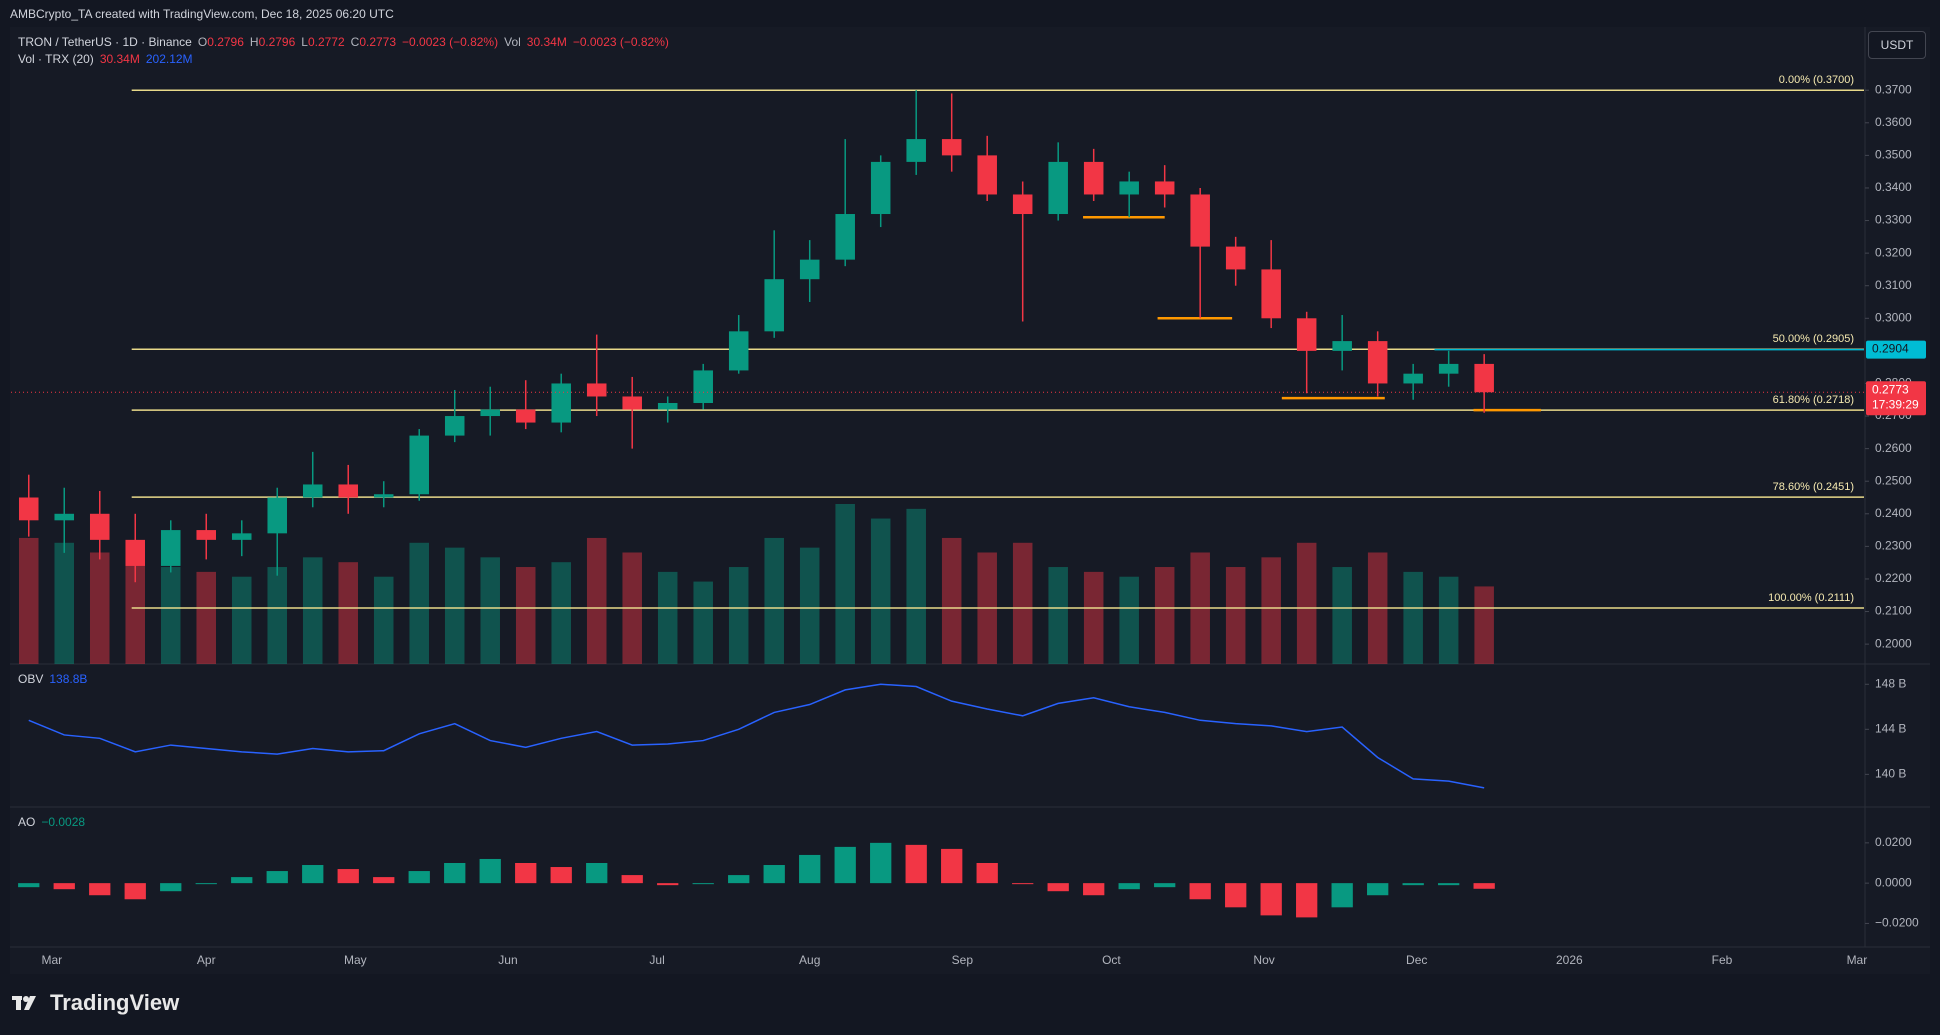 Image resolution: width=1940 pixels, height=1035 pixels. What do you see at coordinates (809, 960) in the screenshot?
I see `x-tick-label: Aug` at bounding box center [809, 960].